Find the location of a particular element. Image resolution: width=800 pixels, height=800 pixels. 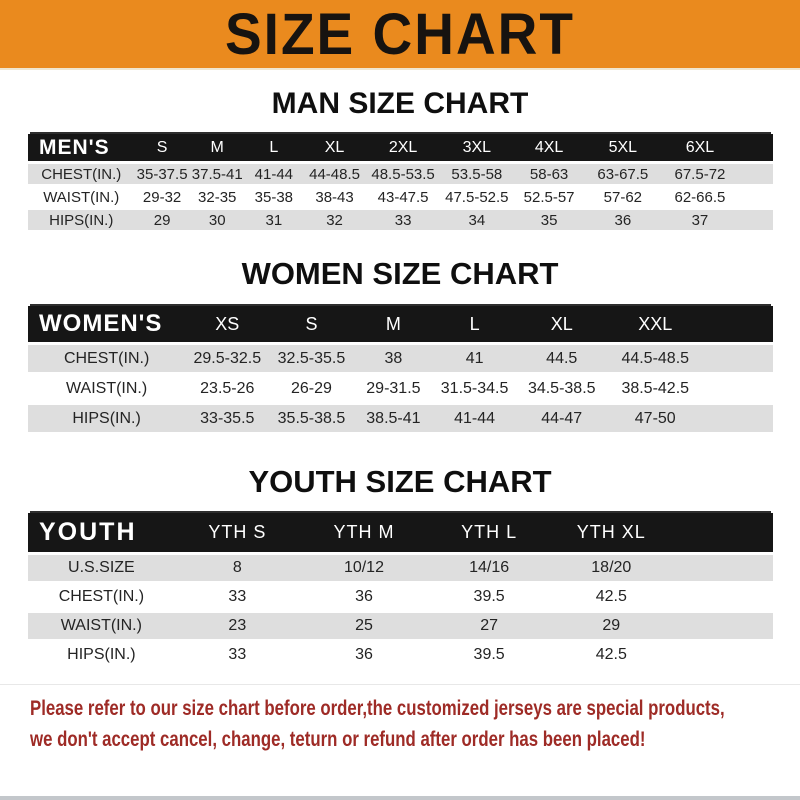

size-value-cell: 32-35 is located at coordinates (217, 198).